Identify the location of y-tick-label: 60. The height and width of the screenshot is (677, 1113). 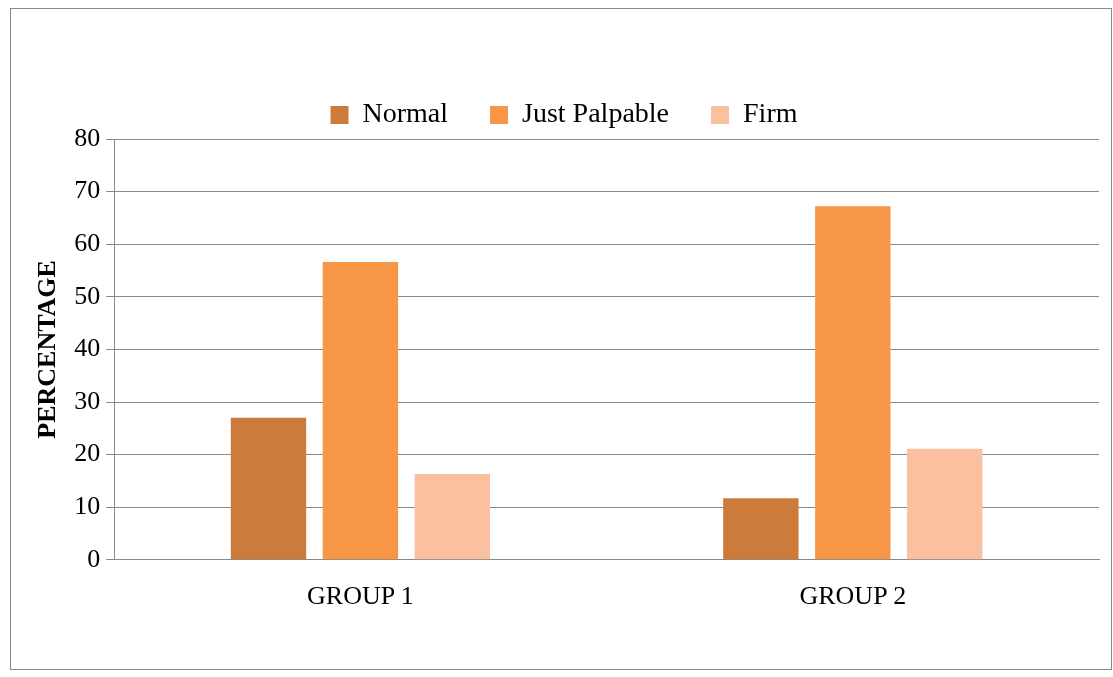
(87, 243).